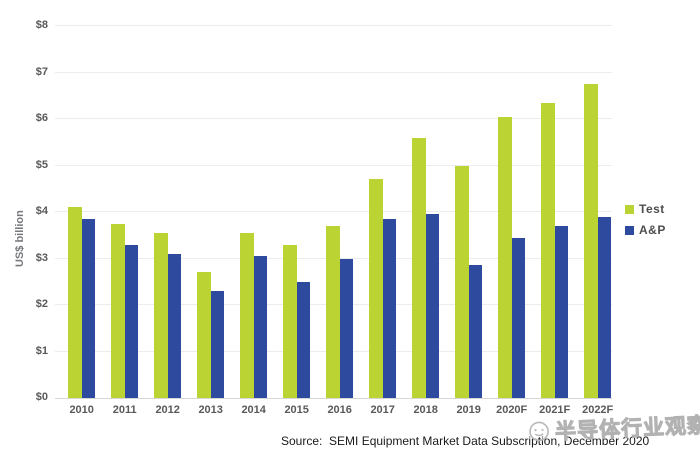 The height and width of the screenshot is (461, 700). Describe the element at coordinates (75, 302) in the screenshot. I see `bar-test-2010` at that location.